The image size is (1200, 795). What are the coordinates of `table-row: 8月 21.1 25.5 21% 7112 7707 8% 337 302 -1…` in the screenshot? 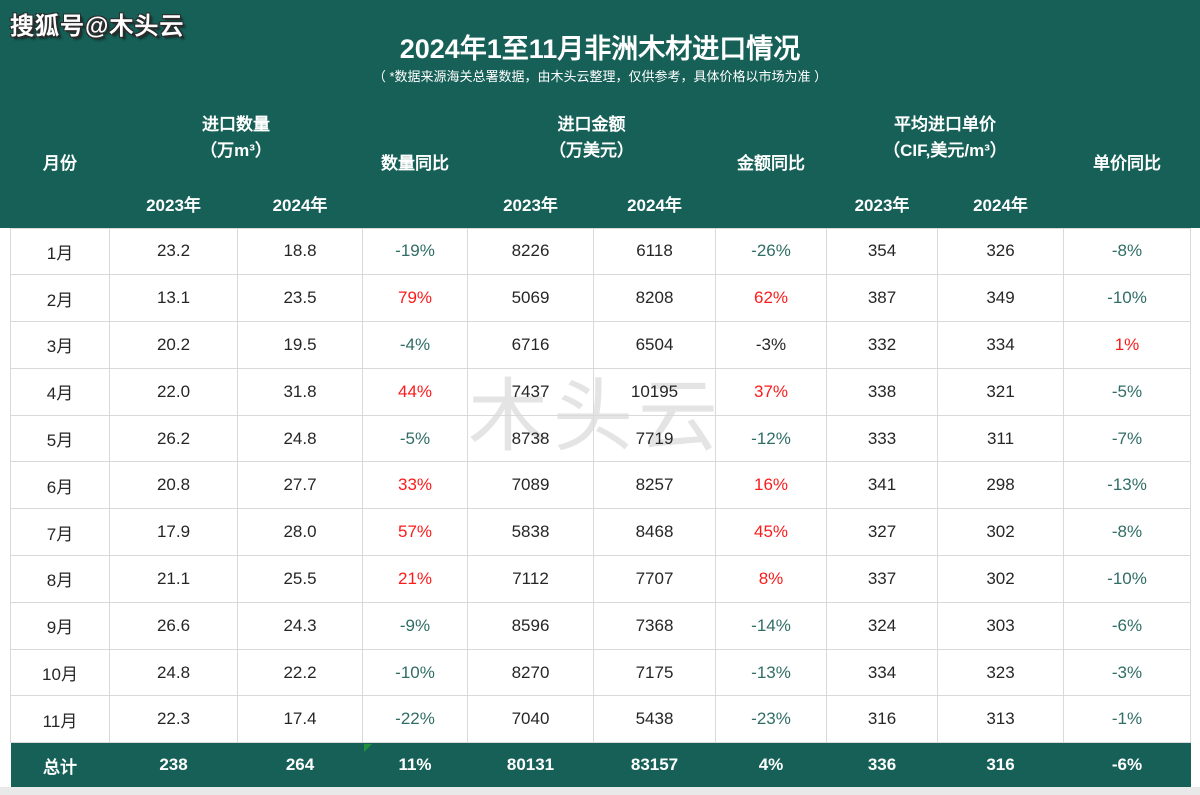 It's located at (601, 579).